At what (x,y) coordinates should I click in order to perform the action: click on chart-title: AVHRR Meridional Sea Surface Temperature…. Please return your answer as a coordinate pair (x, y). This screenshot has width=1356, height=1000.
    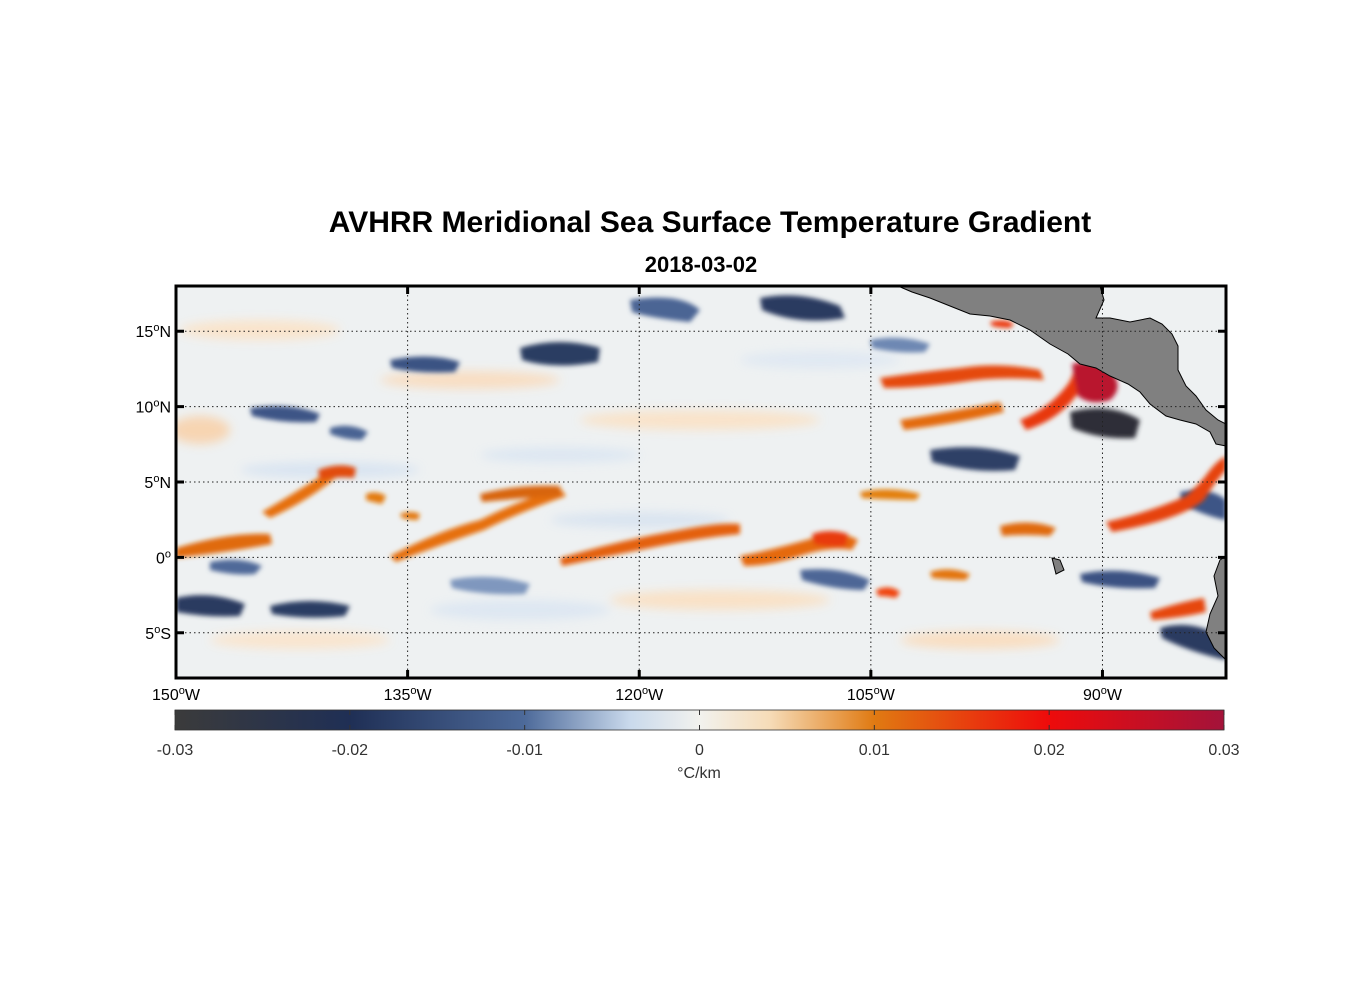
    Looking at the image, I should click on (710, 222).